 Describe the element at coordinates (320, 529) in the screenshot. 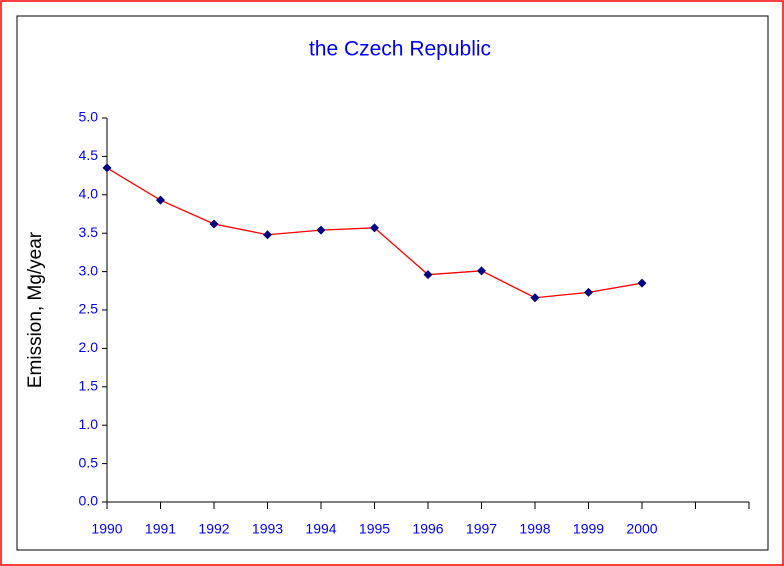

I see `x-tick-label: 1994` at that location.